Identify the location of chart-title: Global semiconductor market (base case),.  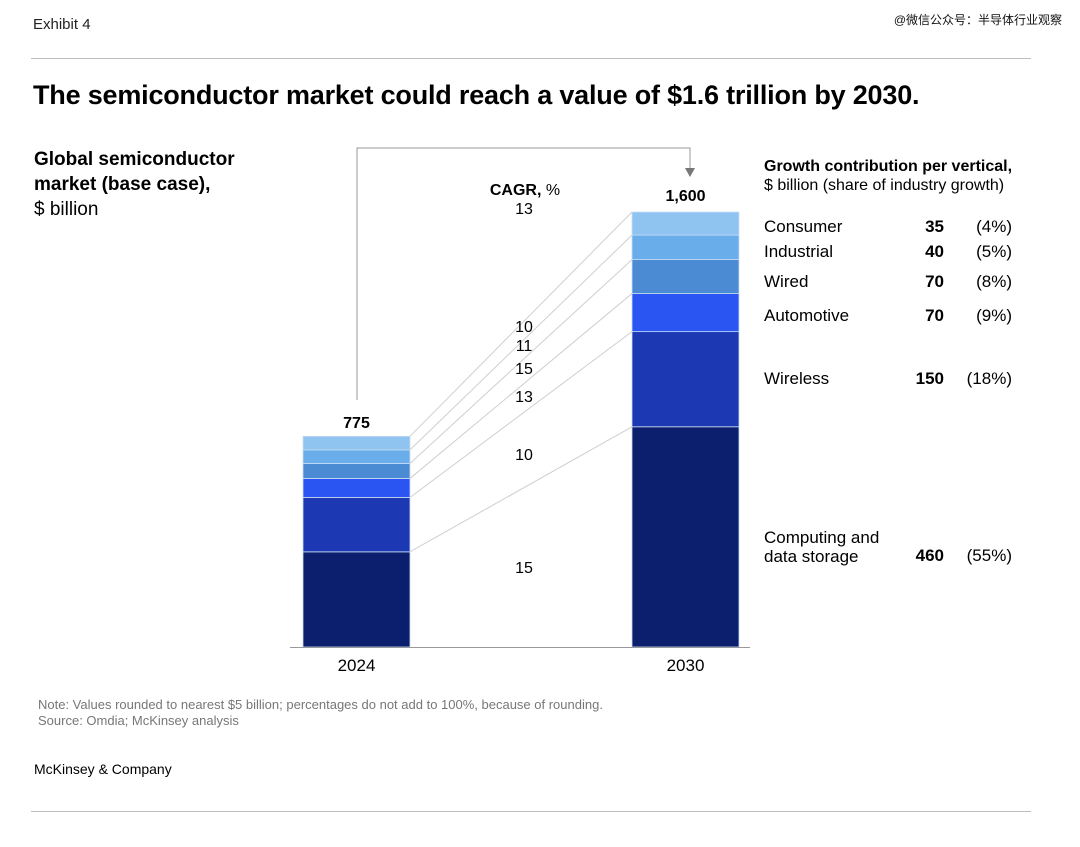
(134, 172).